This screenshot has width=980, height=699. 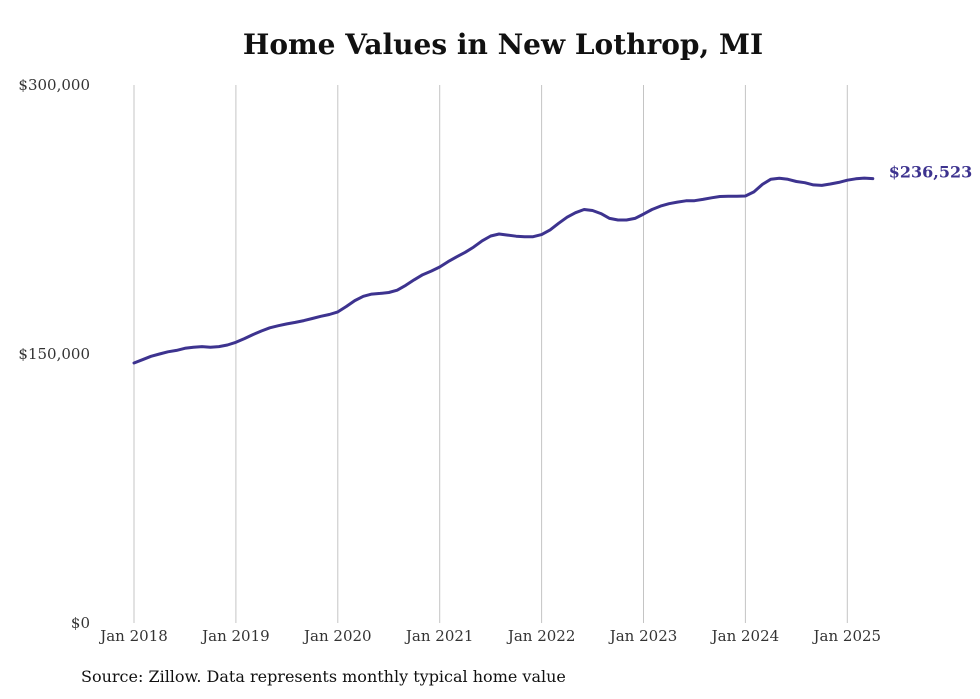 I want to click on y-tick-label: $0, so click(x=80, y=623).